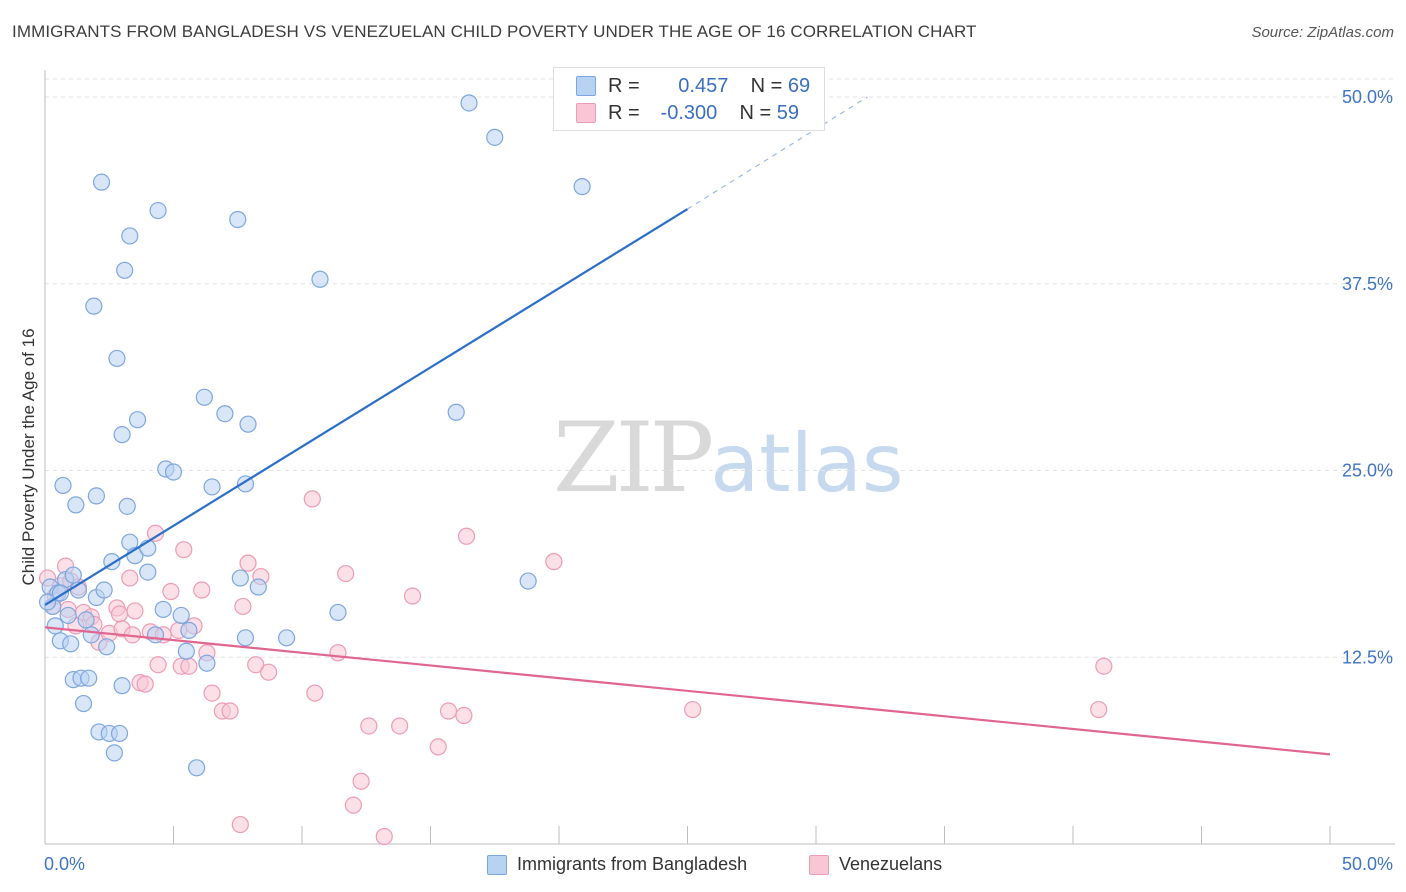 The height and width of the screenshot is (892, 1406). I want to click on stats-swatch-bangladesh, so click(586, 86).